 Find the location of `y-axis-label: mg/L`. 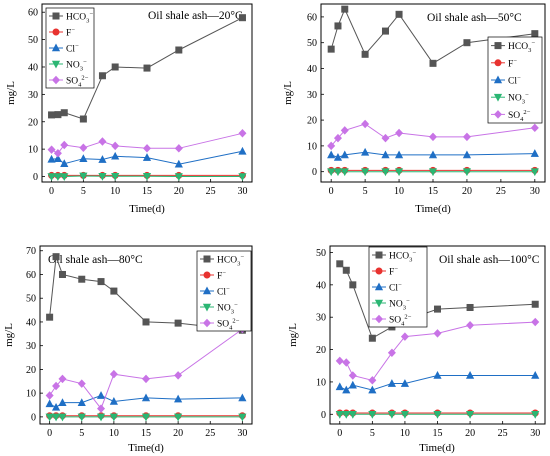

y-axis-label: mg/L is located at coordinates (9, 335).